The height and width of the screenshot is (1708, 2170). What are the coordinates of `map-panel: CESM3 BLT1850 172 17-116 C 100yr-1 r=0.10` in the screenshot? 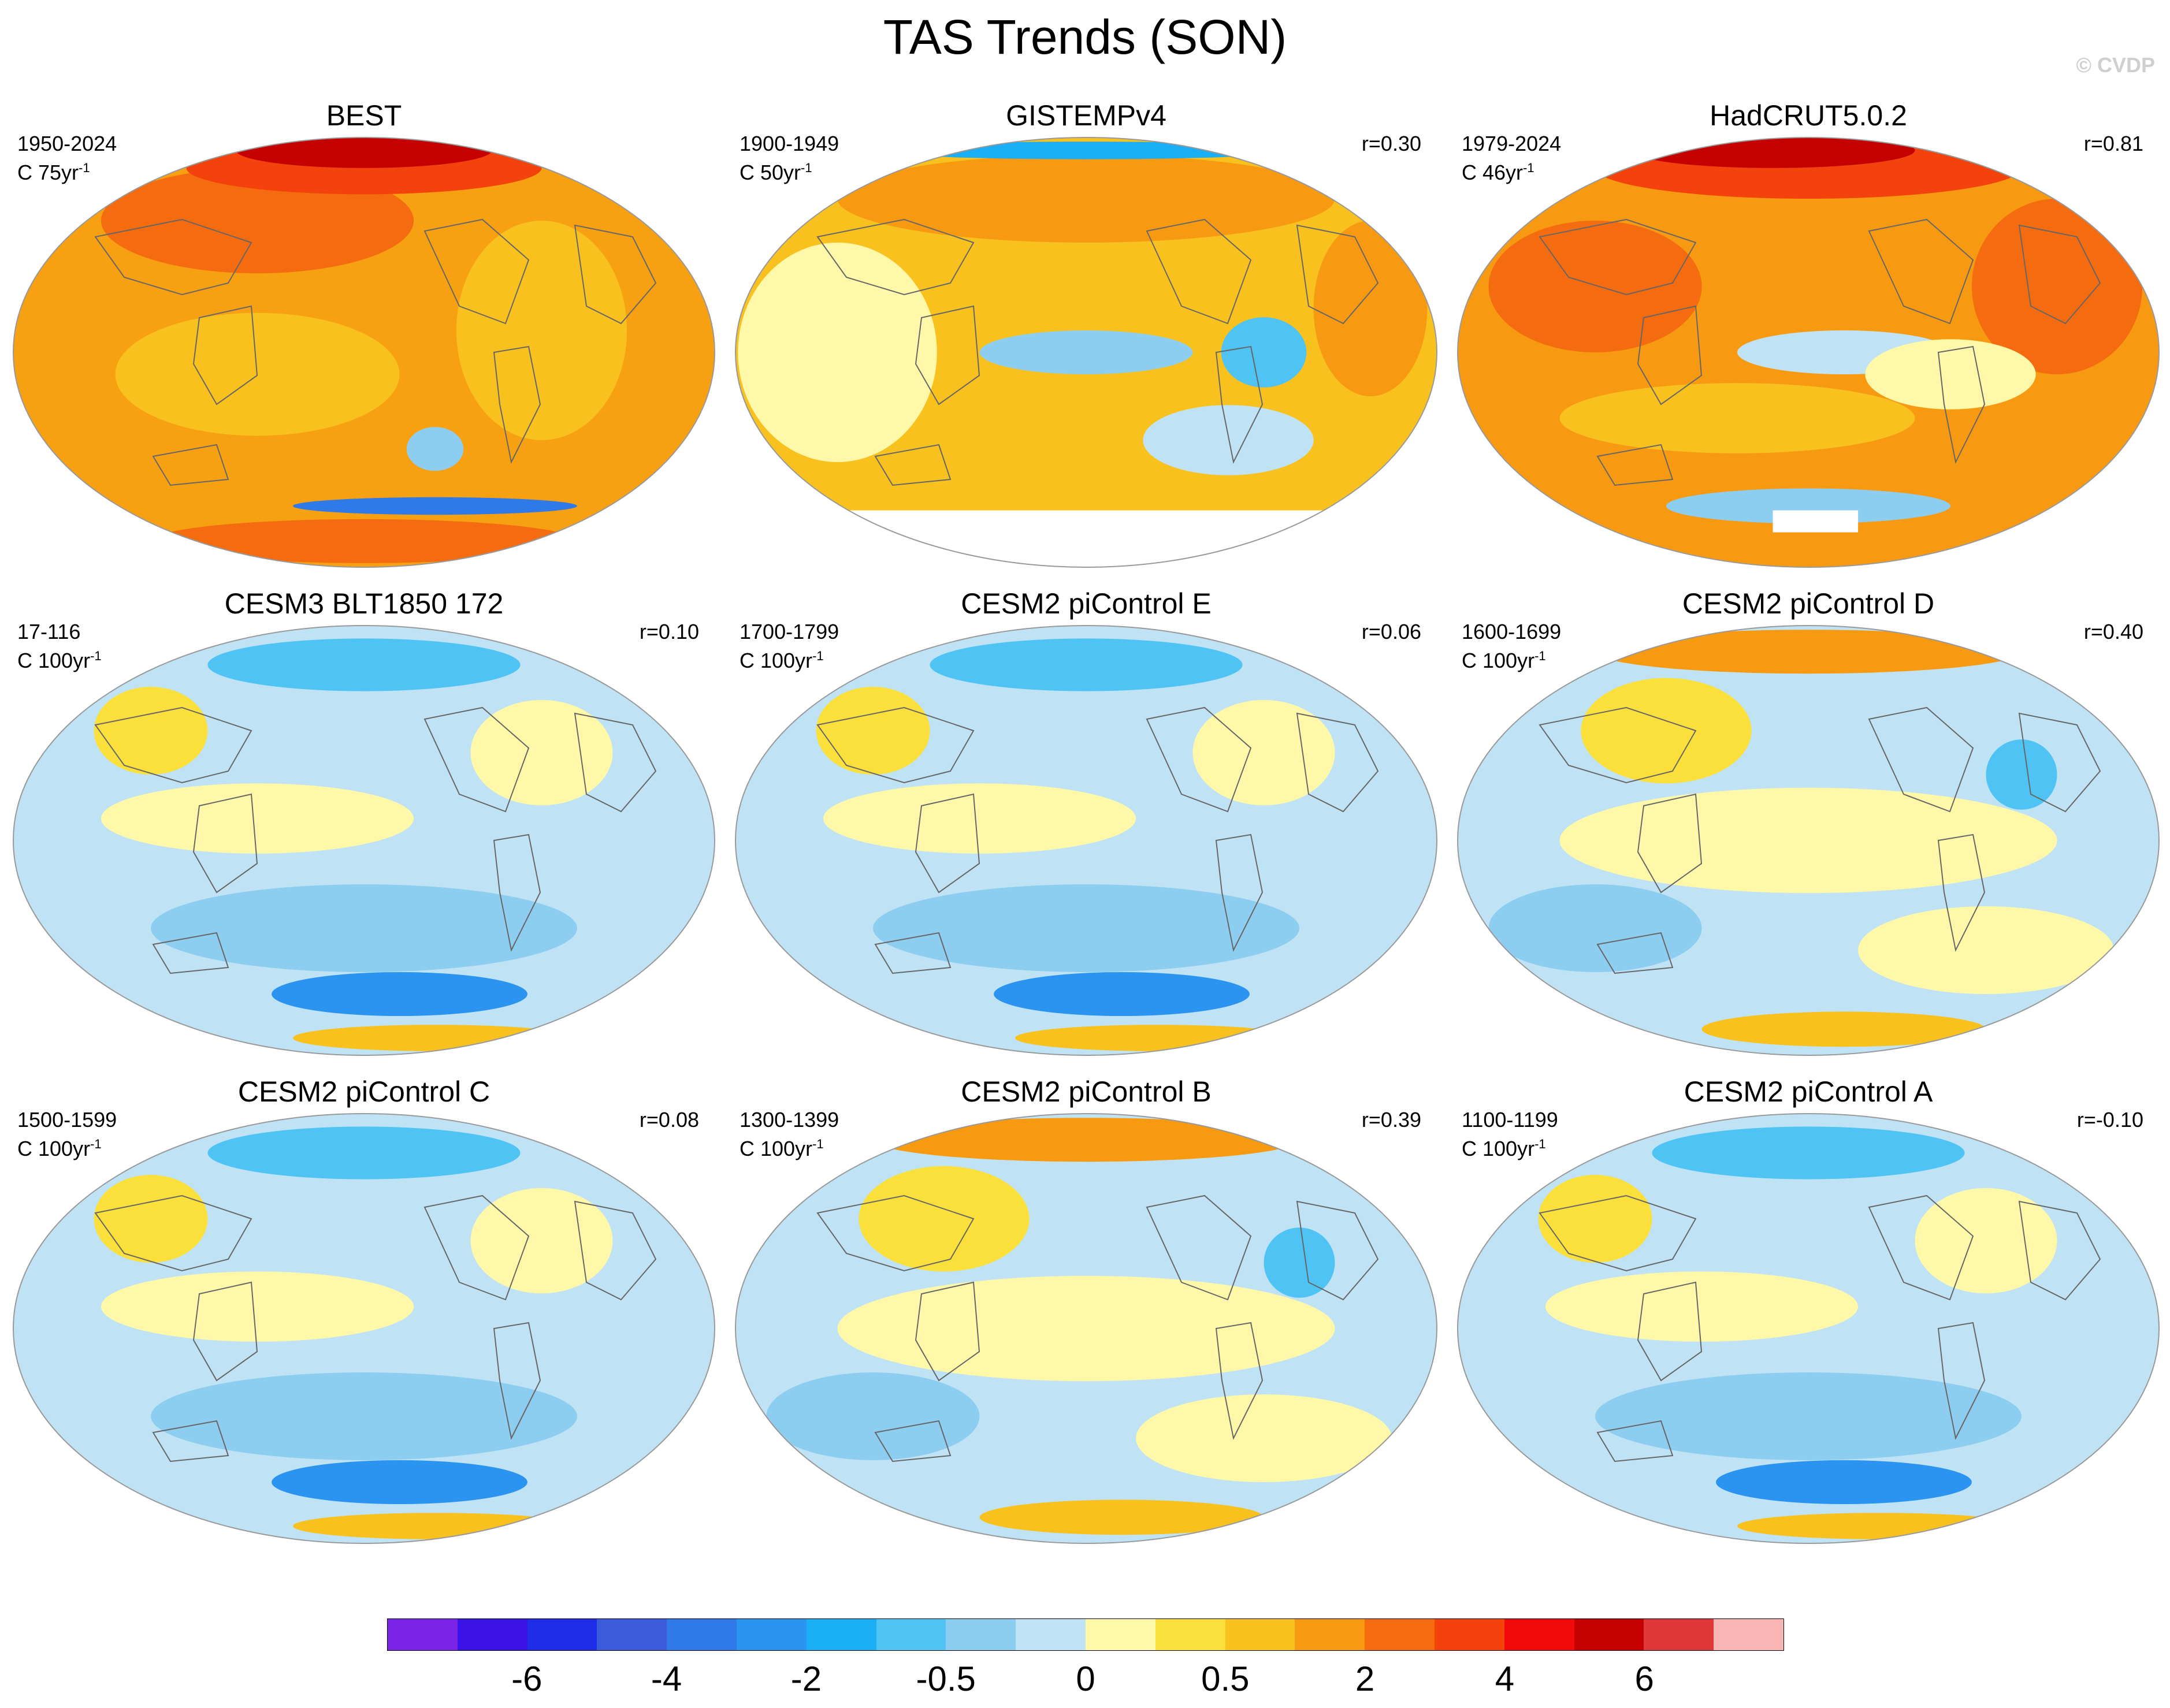 It's located at (364, 821).